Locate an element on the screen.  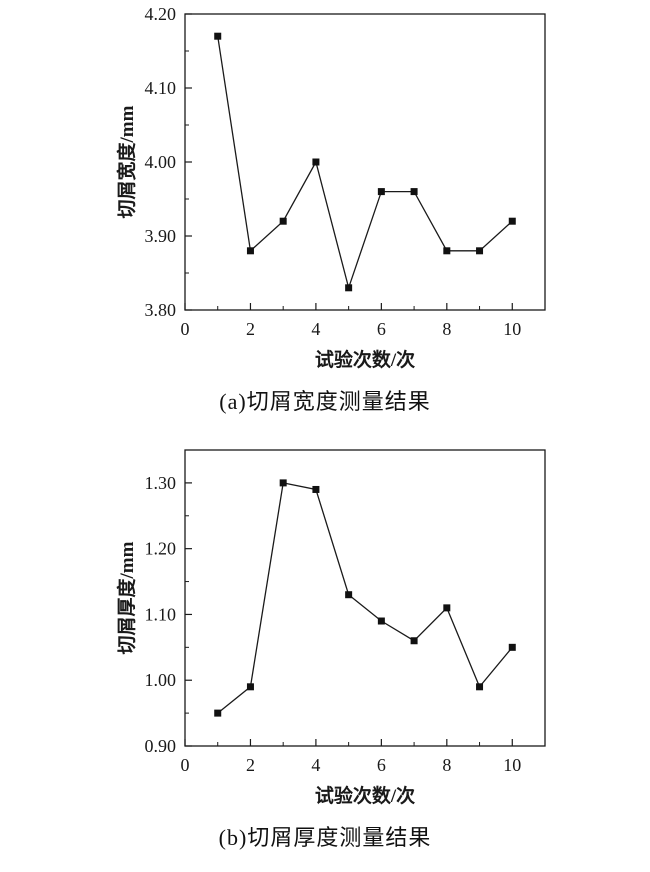
chart-a-caption: (a)切屑宽度测量结果 is located at coordinates (325, 401).